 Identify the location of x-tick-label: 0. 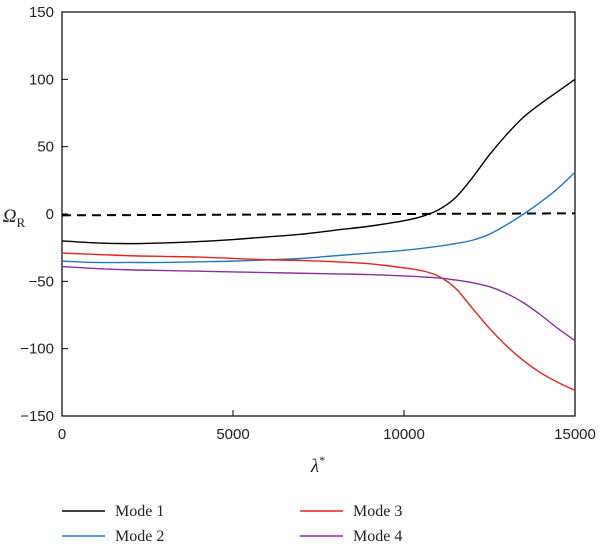
(62, 434).